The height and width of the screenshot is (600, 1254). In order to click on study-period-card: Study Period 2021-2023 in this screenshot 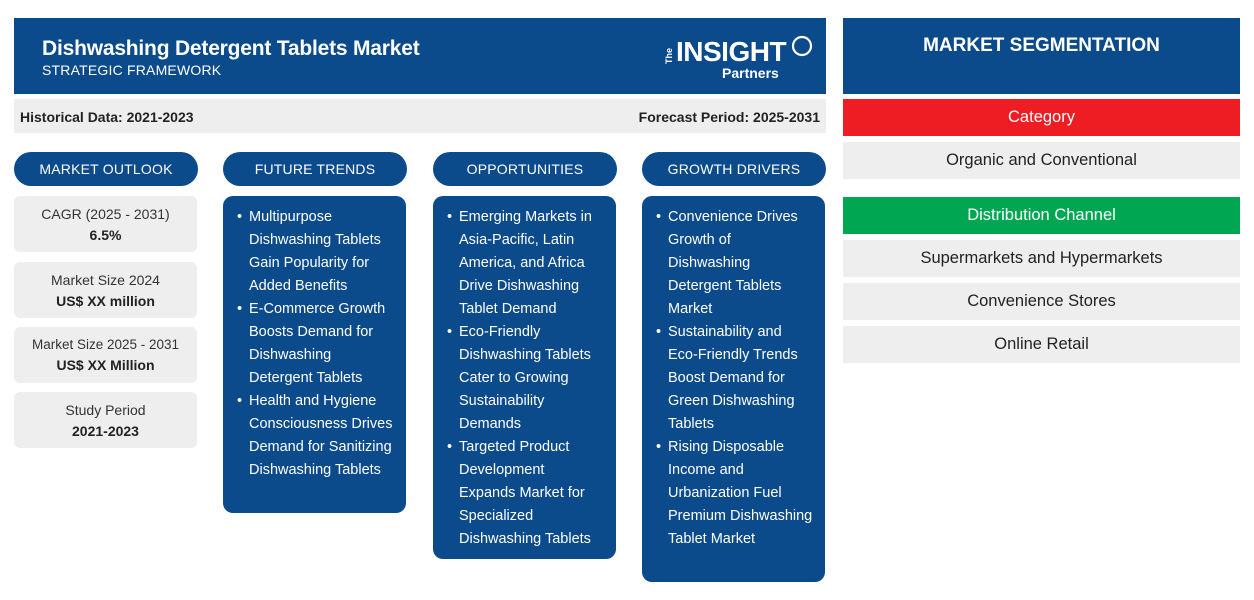, I will do `click(105, 420)`.